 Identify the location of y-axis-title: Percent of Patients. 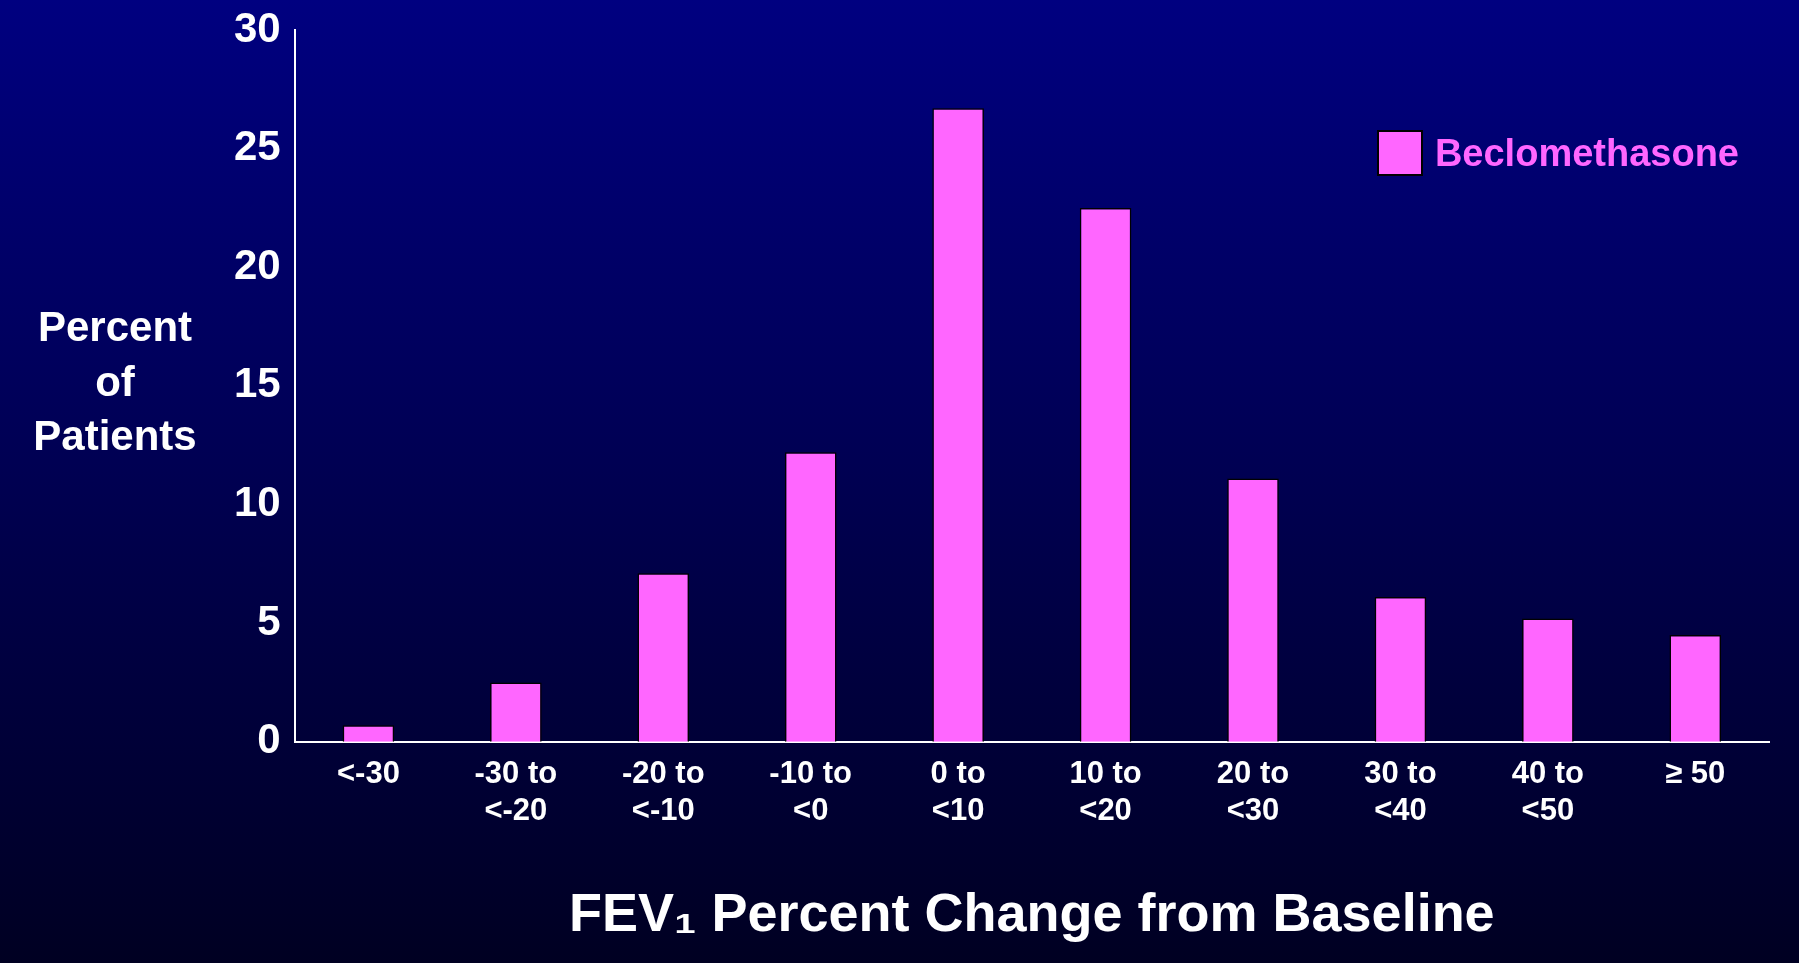
(115, 382).